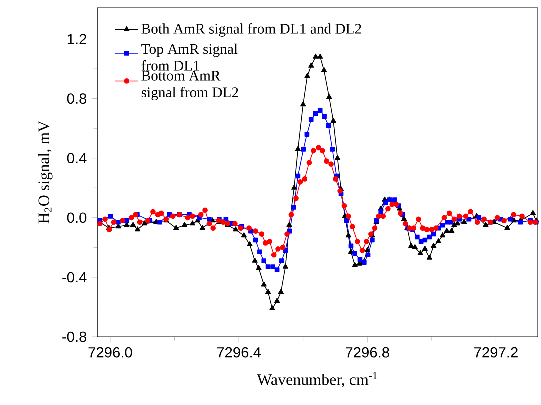  I want to click on x-tick-label: 7296.0, so click(110, 352).